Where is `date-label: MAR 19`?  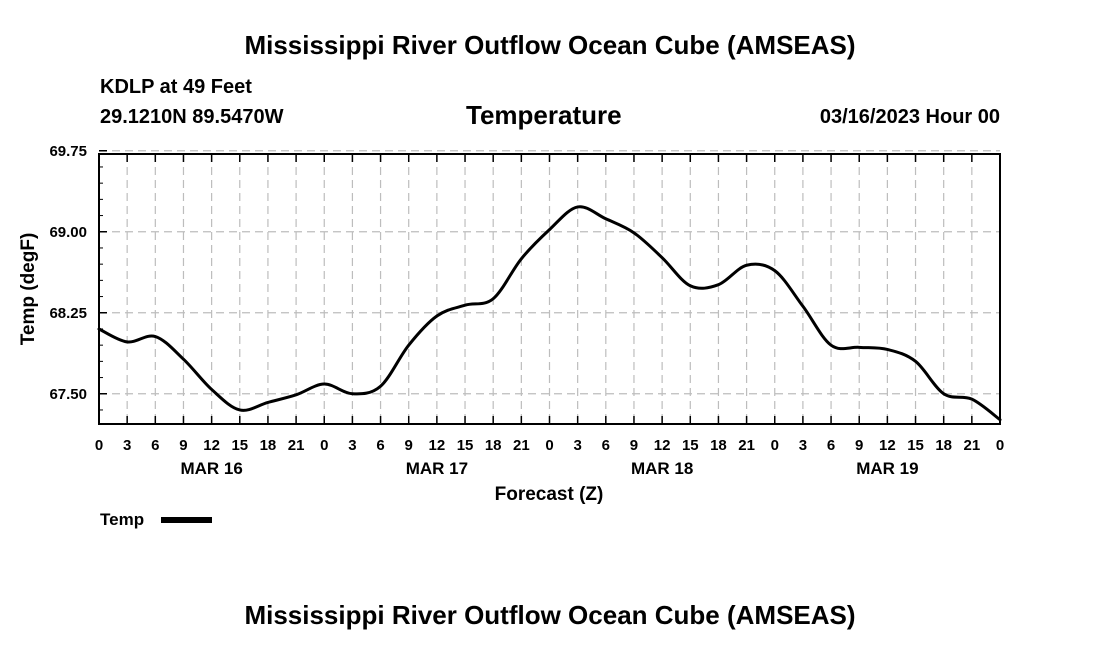
date-label: MAR 19 is located at coordinates (887, 468).